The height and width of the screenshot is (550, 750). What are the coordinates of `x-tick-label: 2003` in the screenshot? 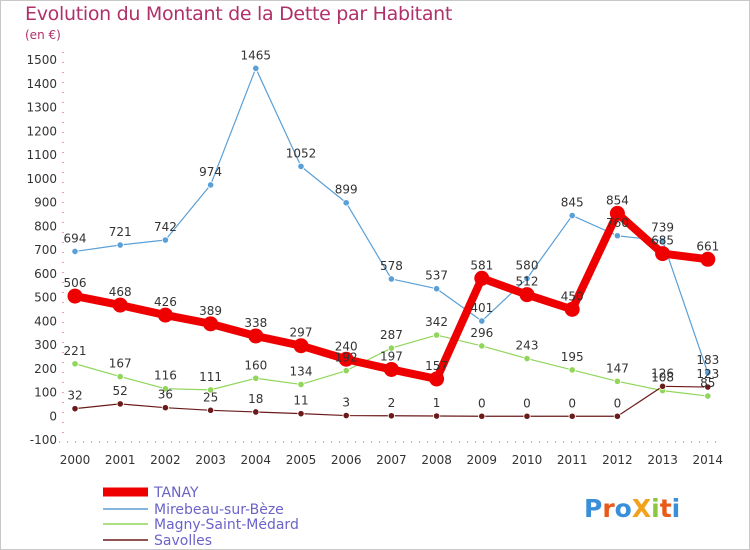 It's located at (210, 460).